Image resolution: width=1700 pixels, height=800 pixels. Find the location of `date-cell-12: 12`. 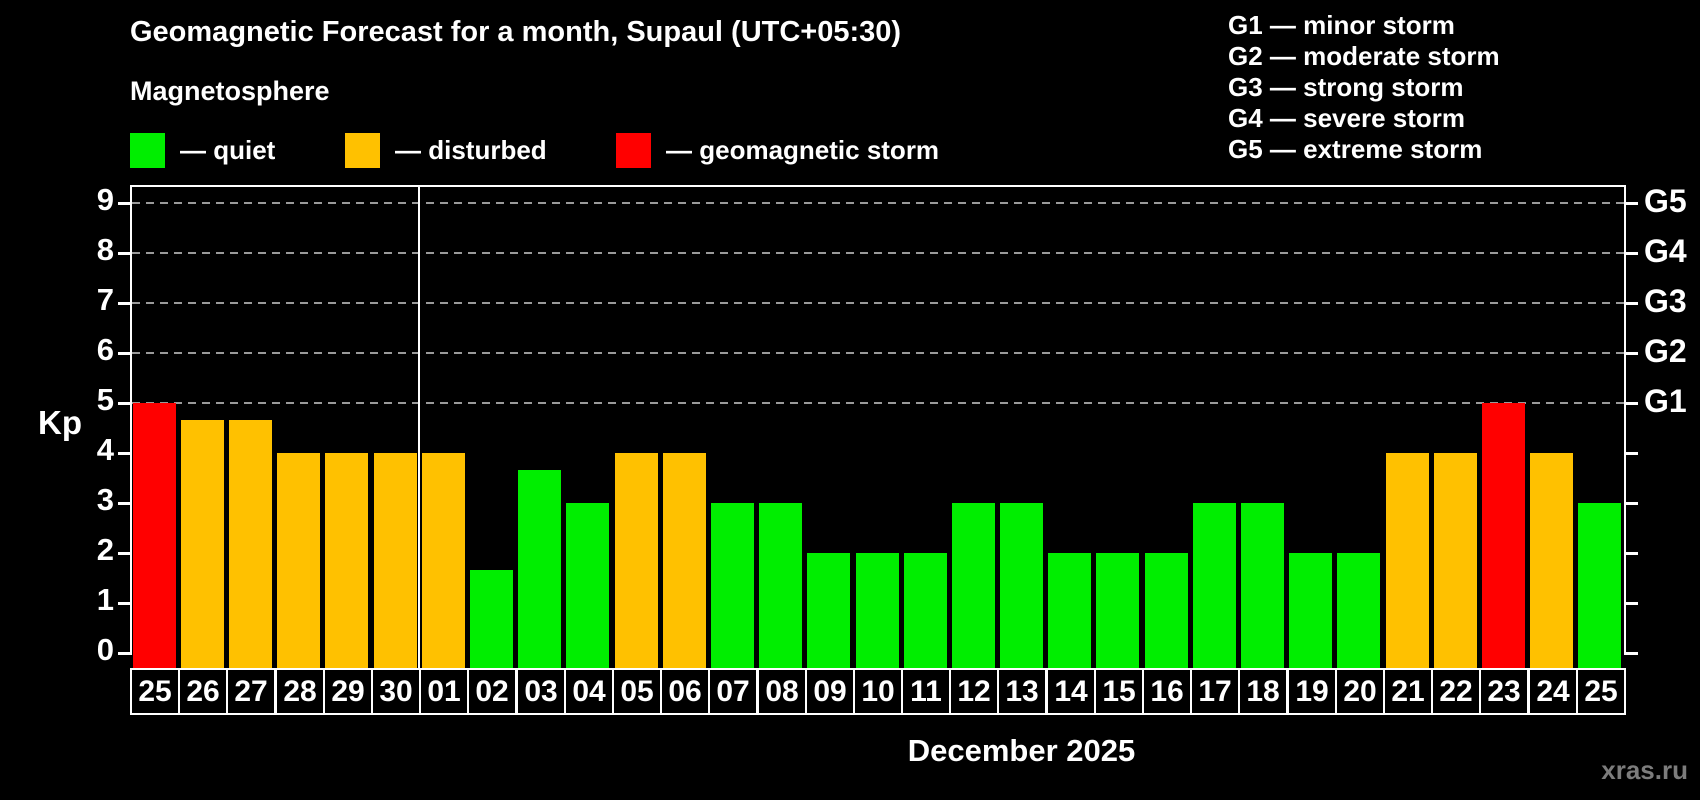

date-cell-12: 12 is located at coordinates (974, 691).